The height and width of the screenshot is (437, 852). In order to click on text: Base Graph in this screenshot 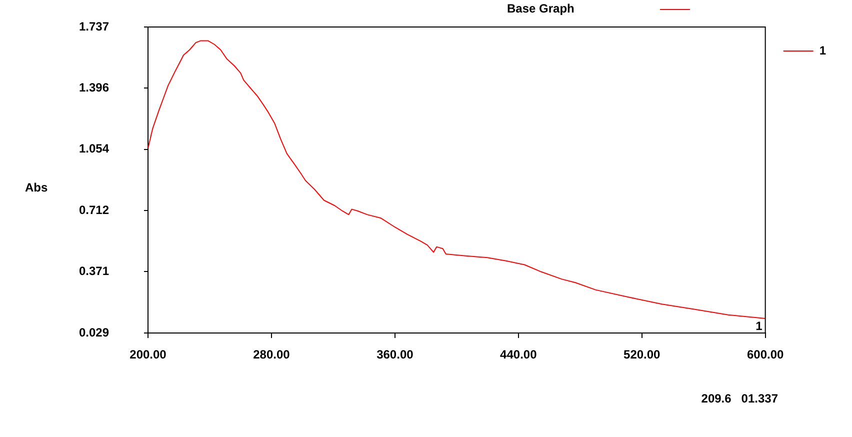, I will do `click(540, 8)`.